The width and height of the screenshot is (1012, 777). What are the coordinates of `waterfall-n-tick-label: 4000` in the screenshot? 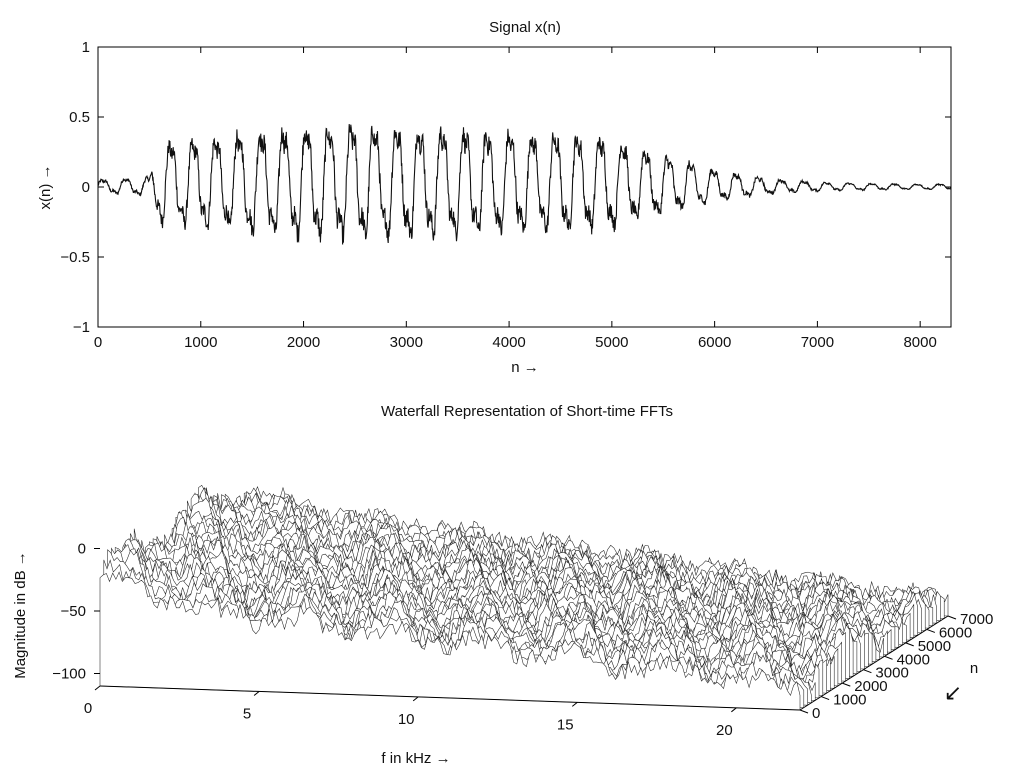 It's located at (913, 659).